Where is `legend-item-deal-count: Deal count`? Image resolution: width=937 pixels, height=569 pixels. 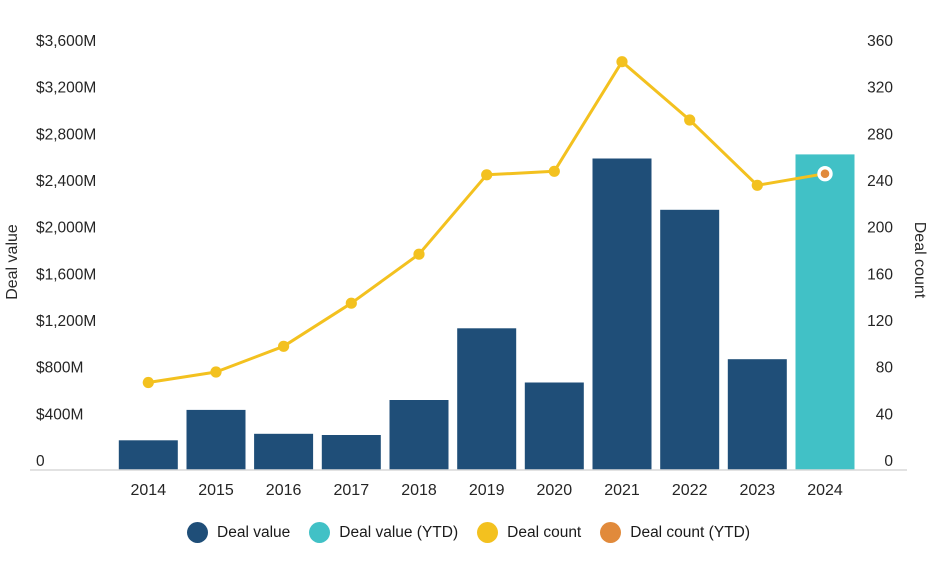 legend-item-deal-count: Deal count is located at coordinates (529, 532).